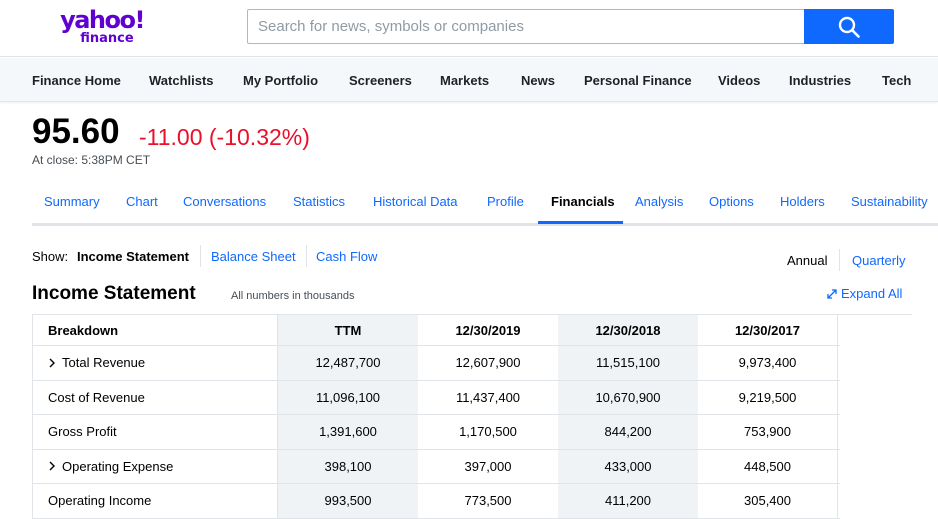 The width and height of the screenshot is (938, 519). Describe the element at coordinates (465, 80) in the screenshot. I see `nav-markets: Markets` at that location.